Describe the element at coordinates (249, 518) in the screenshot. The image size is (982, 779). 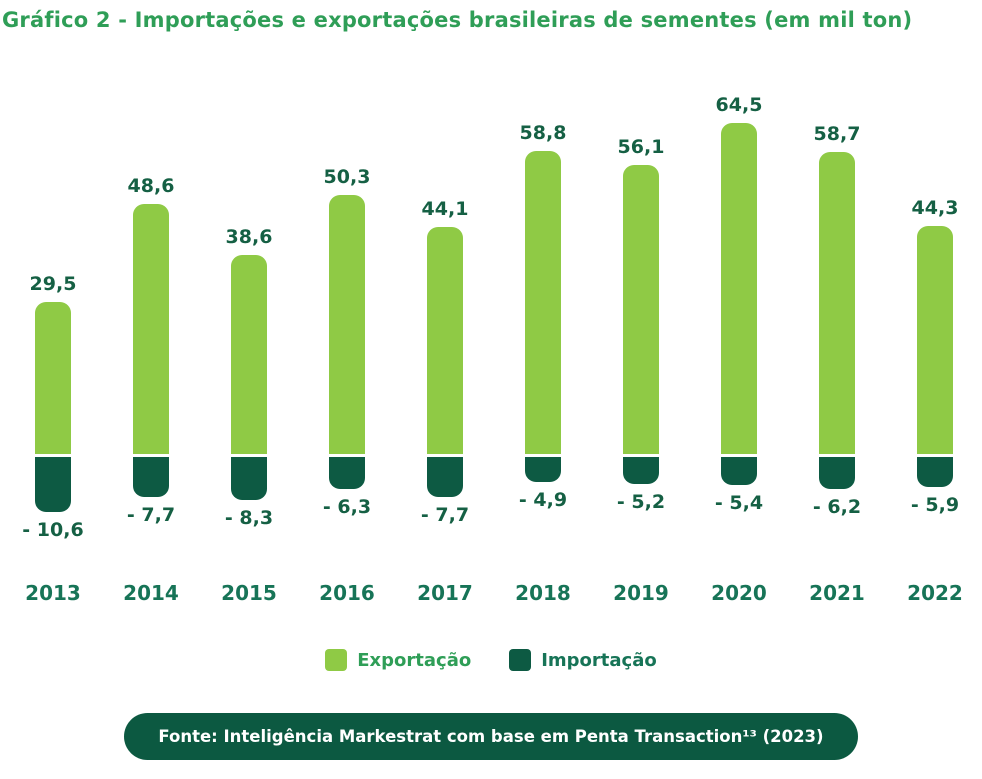
I see `import-value-label: - 8,3` at that location.